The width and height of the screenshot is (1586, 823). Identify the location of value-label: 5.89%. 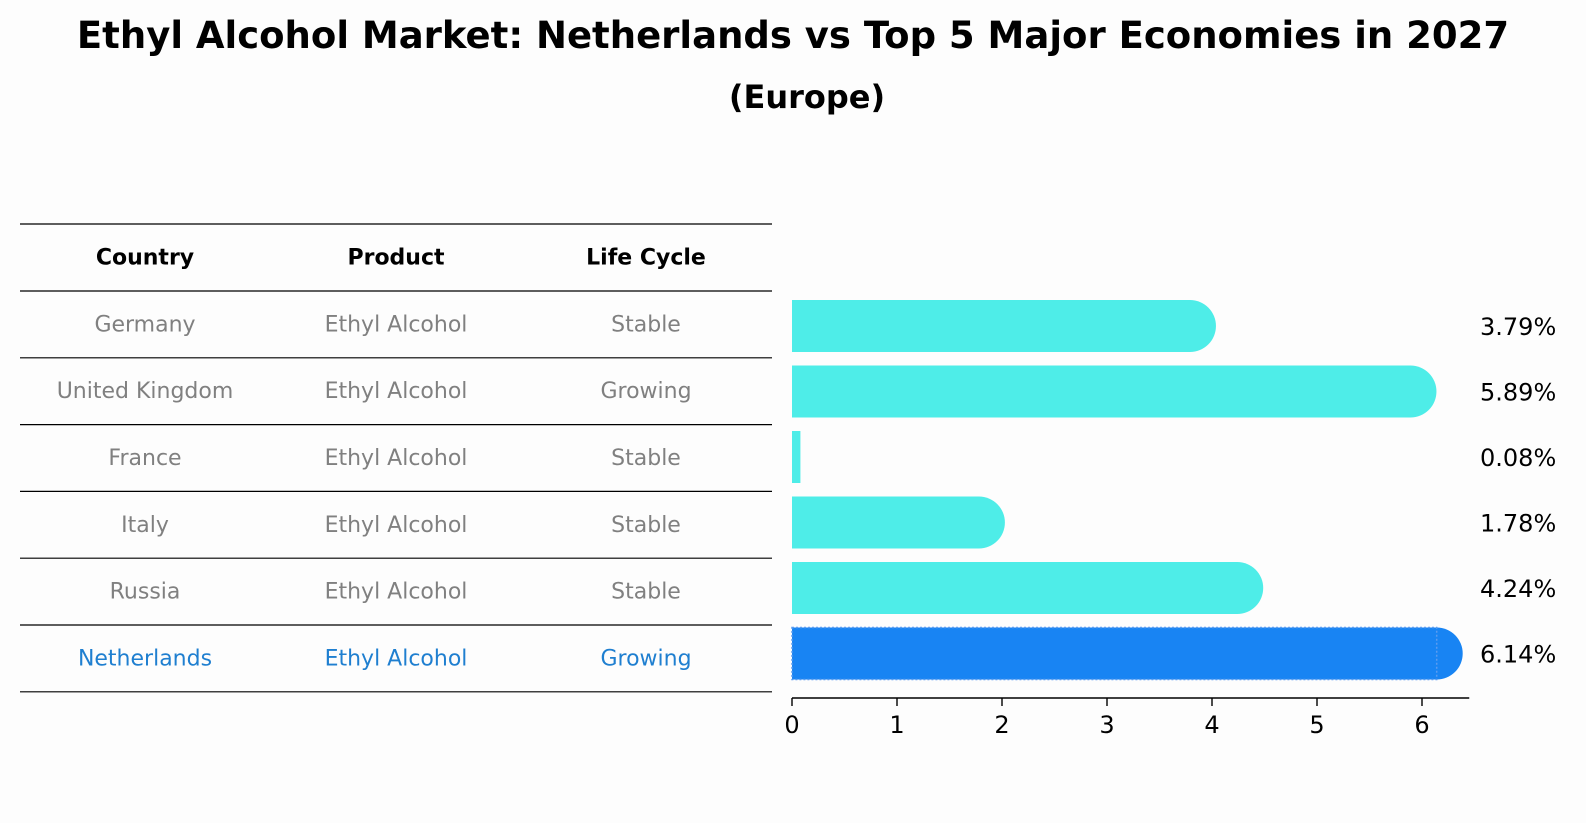
(1518, 393).